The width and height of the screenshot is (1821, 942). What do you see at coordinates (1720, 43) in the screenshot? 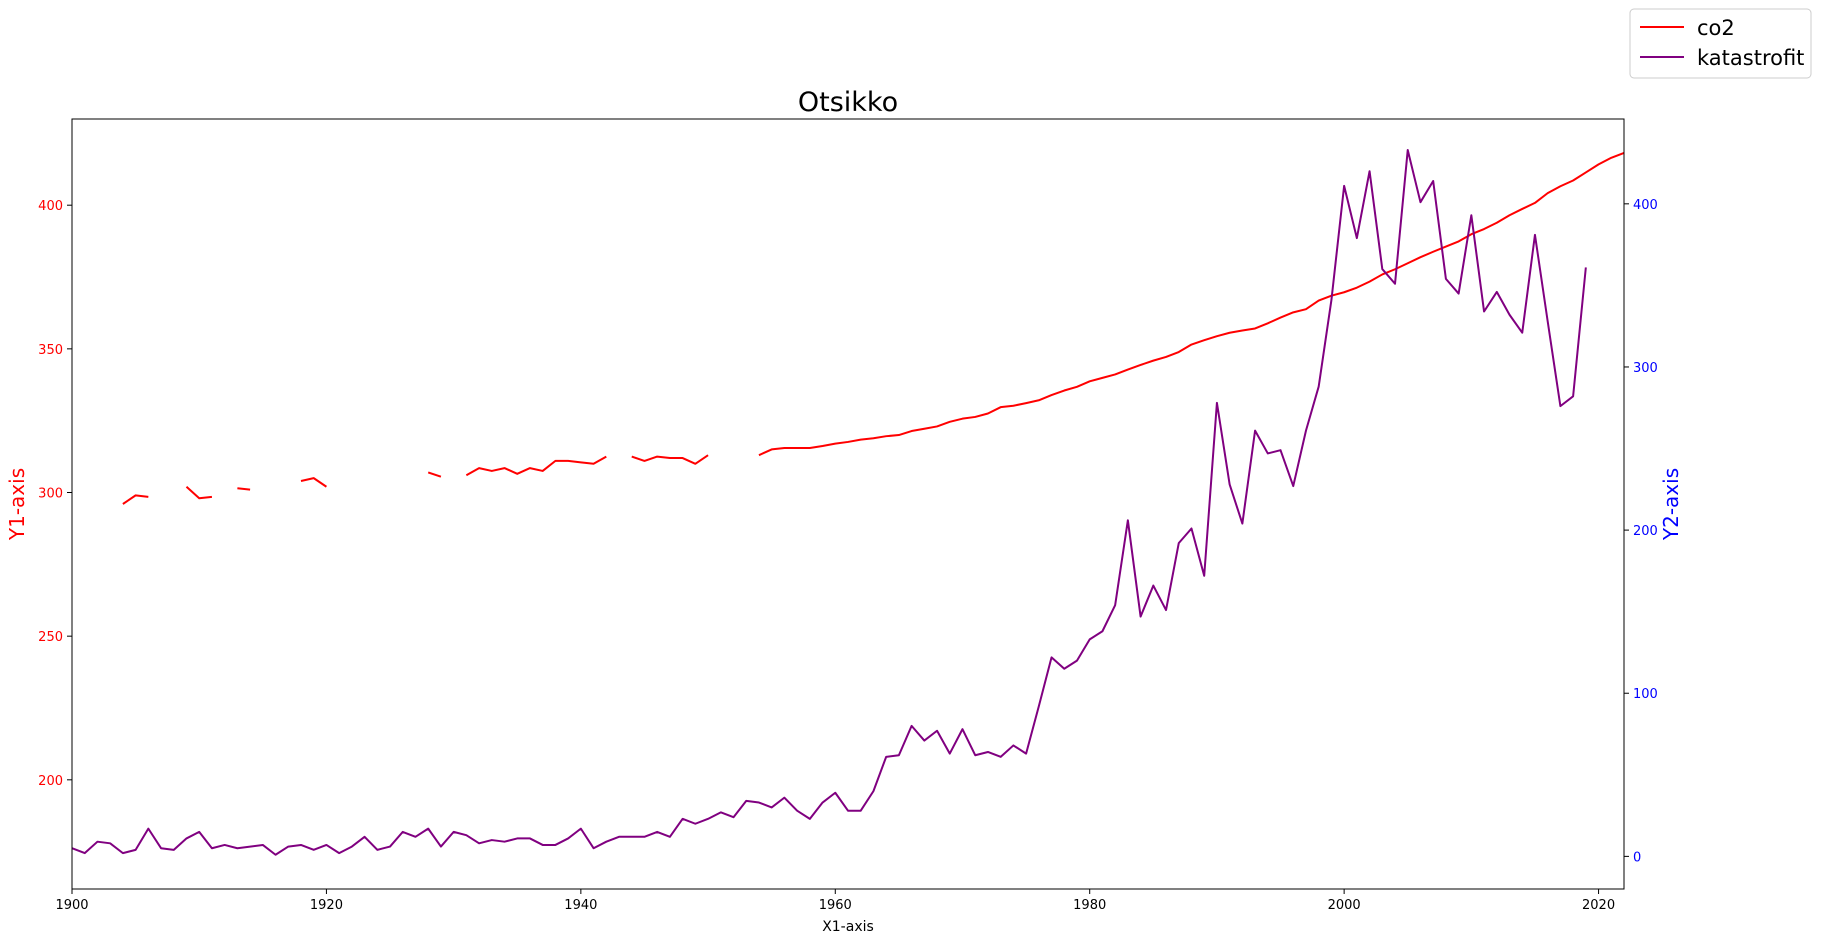
I see `legend: co2 katastrofit` at bounding box center [1720, 43].